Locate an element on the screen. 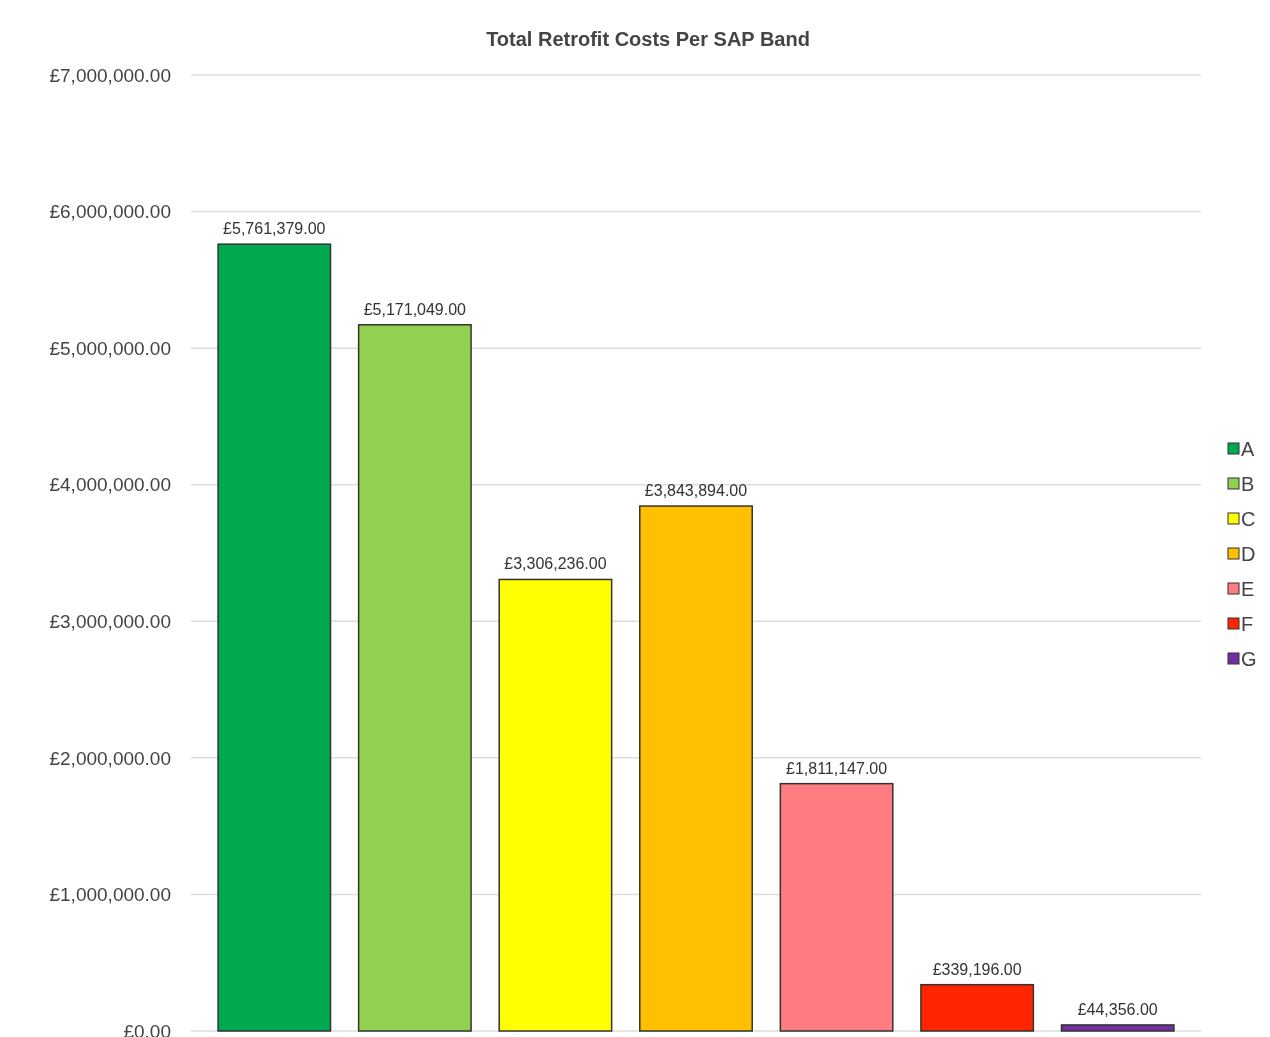  y-tick-label: £5,000,000.00 is located at coordinates (110, 348).